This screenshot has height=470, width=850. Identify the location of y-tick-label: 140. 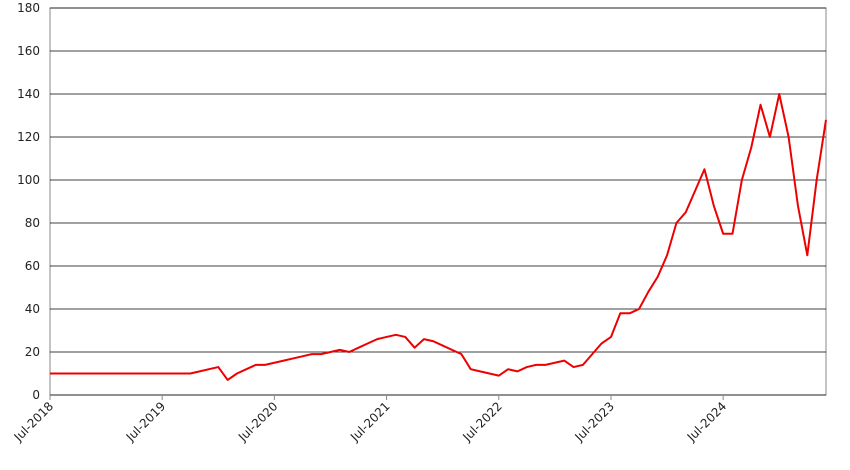
(28, 94).